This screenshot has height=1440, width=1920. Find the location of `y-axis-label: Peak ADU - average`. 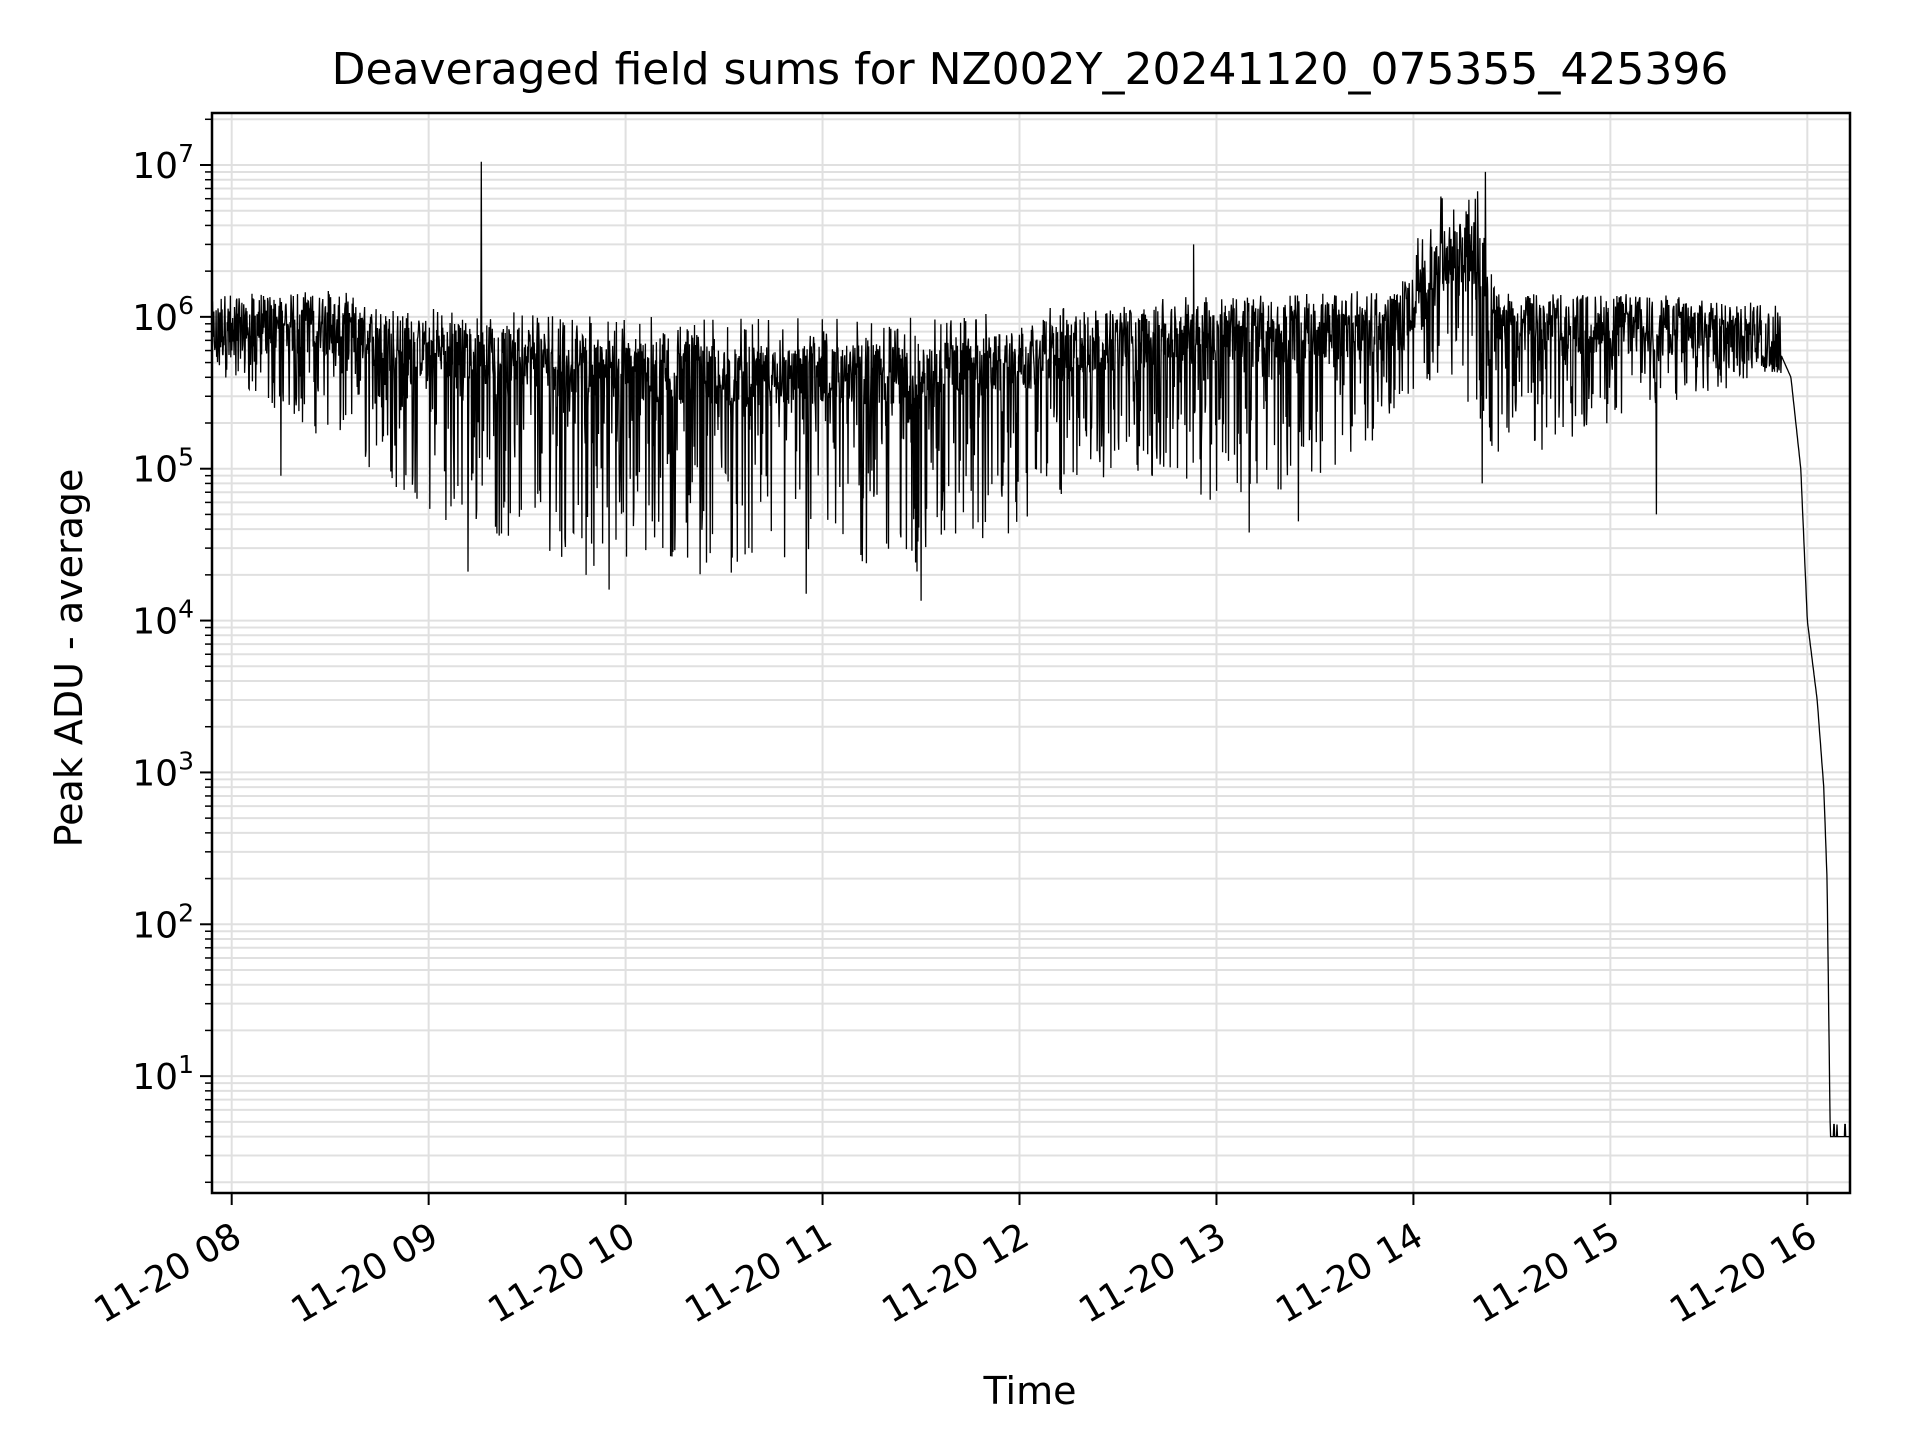

y-axis-label: Peak ADU - average is located at coordinates (69, 658).